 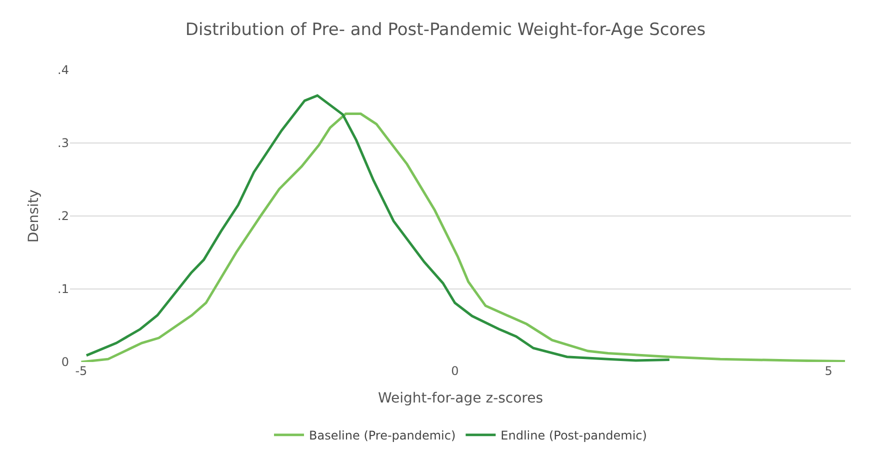 What do you see at coordinates (63, 216) in the screenshot?
I see `y-tick-label: .2` at bounding box center [63, 216].